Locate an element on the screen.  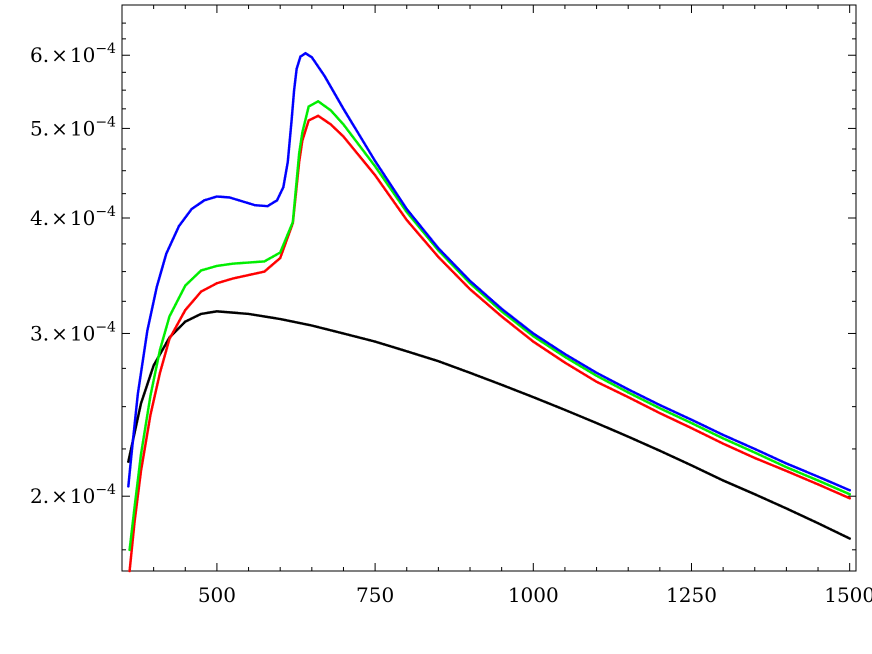
y-tick-label-part: 3. is located at coordinates (39, 333).